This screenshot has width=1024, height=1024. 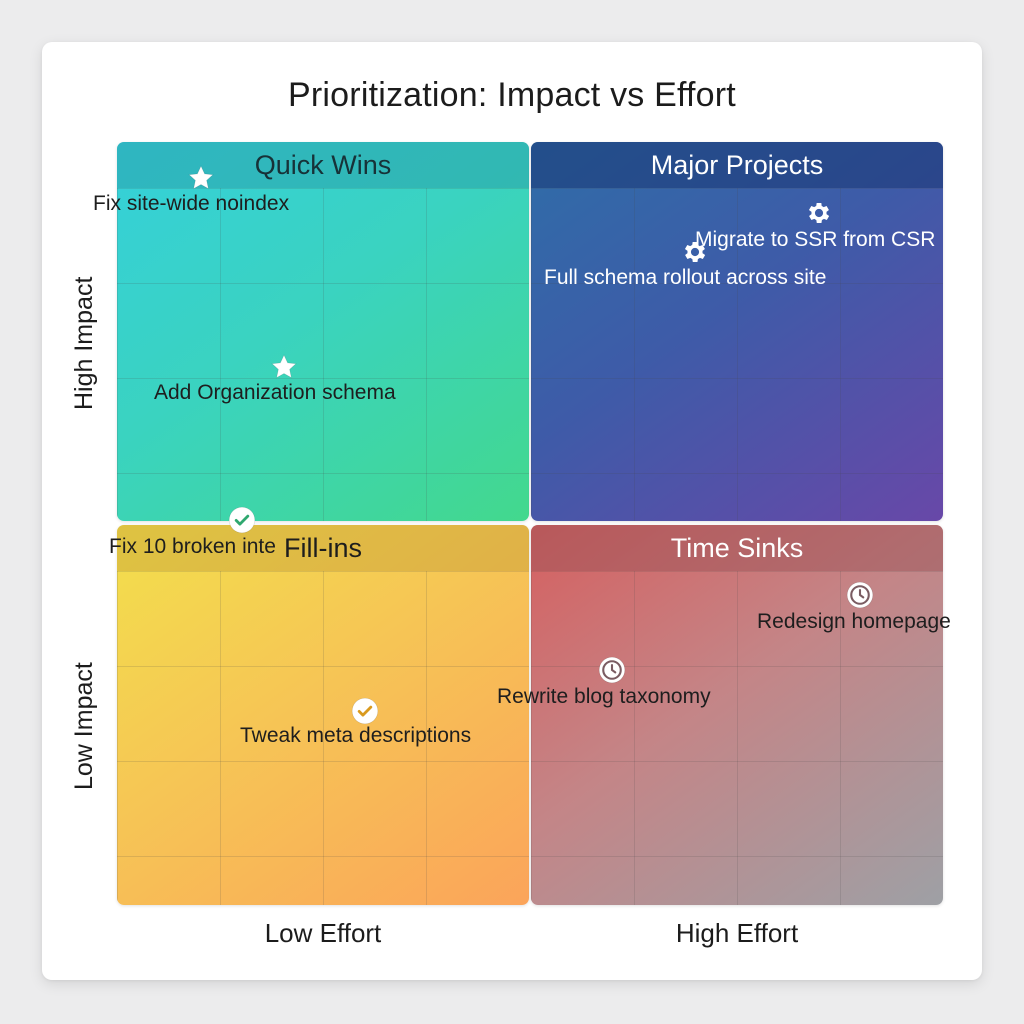 What do you see at coordinates (854, 621) in the screenshot?
I see `item-redesign-homepage: Redesign homepage` at bounding box center [854, 621].